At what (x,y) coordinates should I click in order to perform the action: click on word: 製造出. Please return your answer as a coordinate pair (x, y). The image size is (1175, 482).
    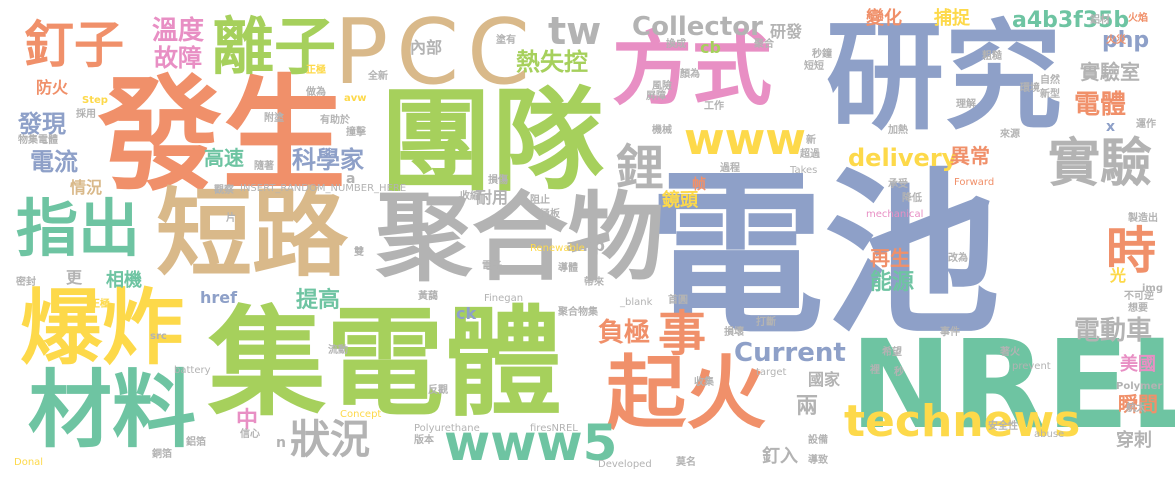
    Looking at the image, I should click on (1143, 218).